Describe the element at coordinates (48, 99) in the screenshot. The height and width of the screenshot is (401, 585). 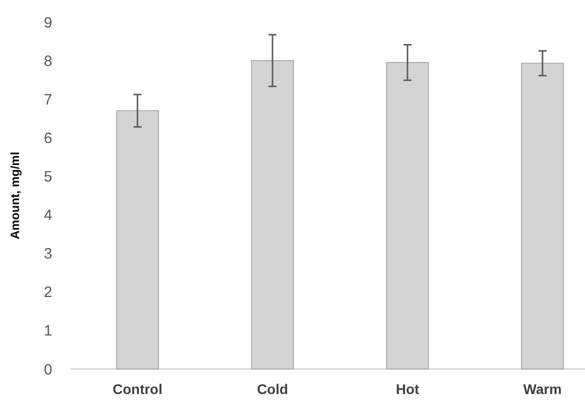
I see `y-tick-label: 7` at that location.